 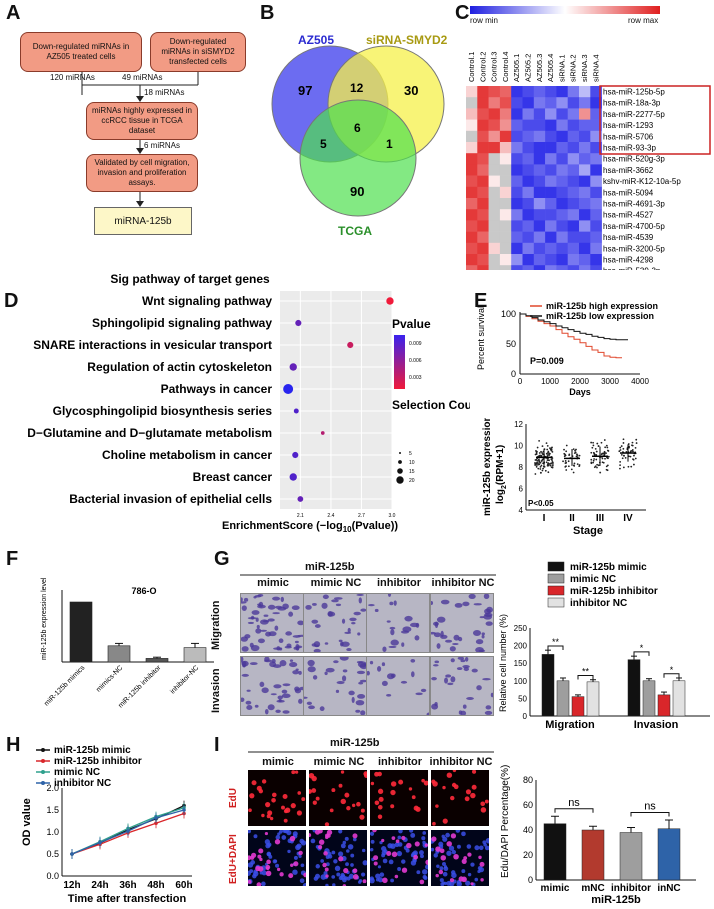 What do you see at coordinates (222, 559) in the screenshot?
I see `panel-letter-g: G` at bounding box center [222, 559].